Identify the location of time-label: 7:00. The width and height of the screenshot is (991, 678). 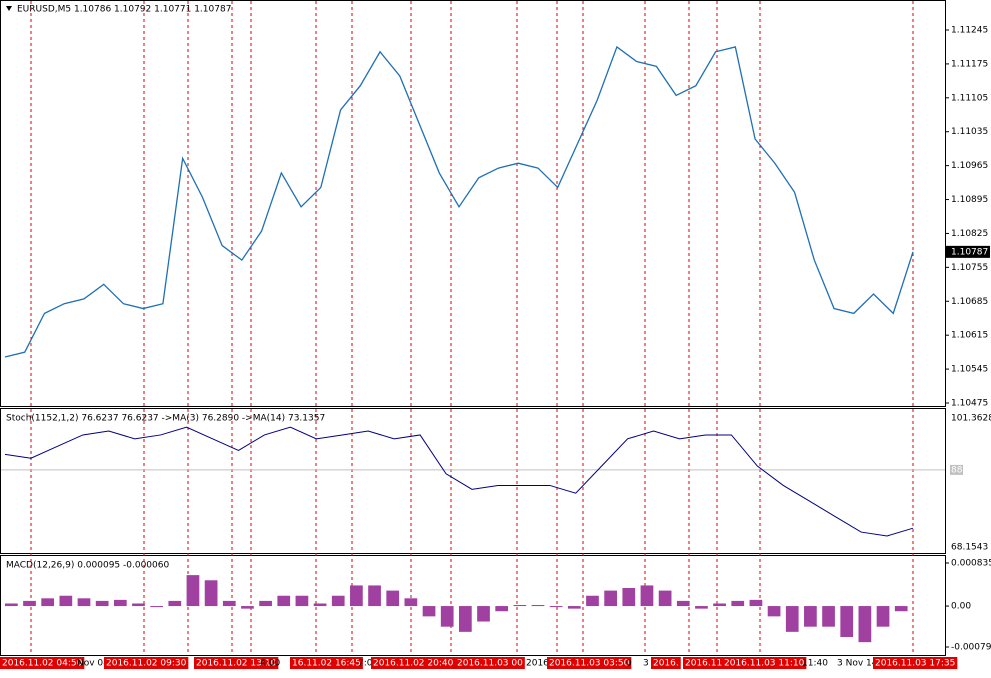
(368, 664).